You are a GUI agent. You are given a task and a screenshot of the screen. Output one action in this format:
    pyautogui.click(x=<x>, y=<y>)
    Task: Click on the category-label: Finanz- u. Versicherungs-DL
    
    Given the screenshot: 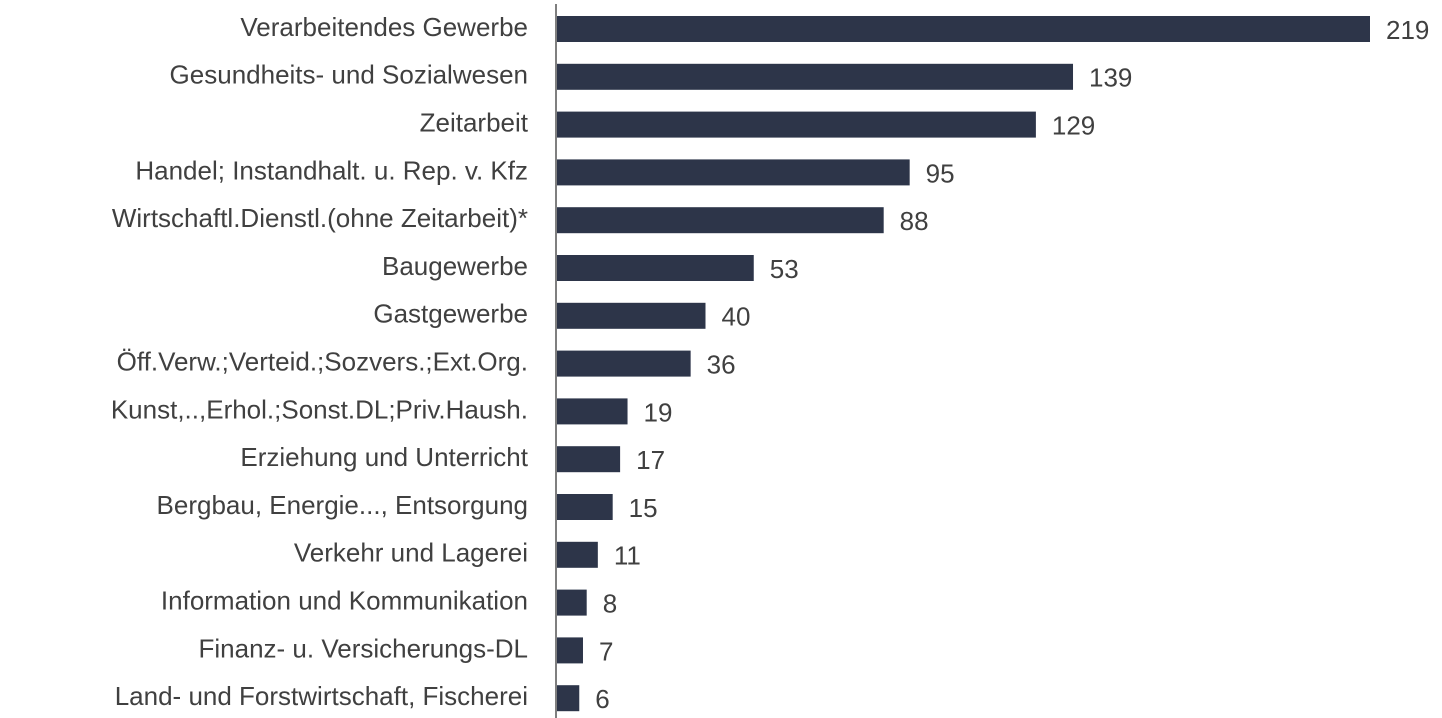 What is the action you would take?
    pyautogui.click(x=363, y=648)
    